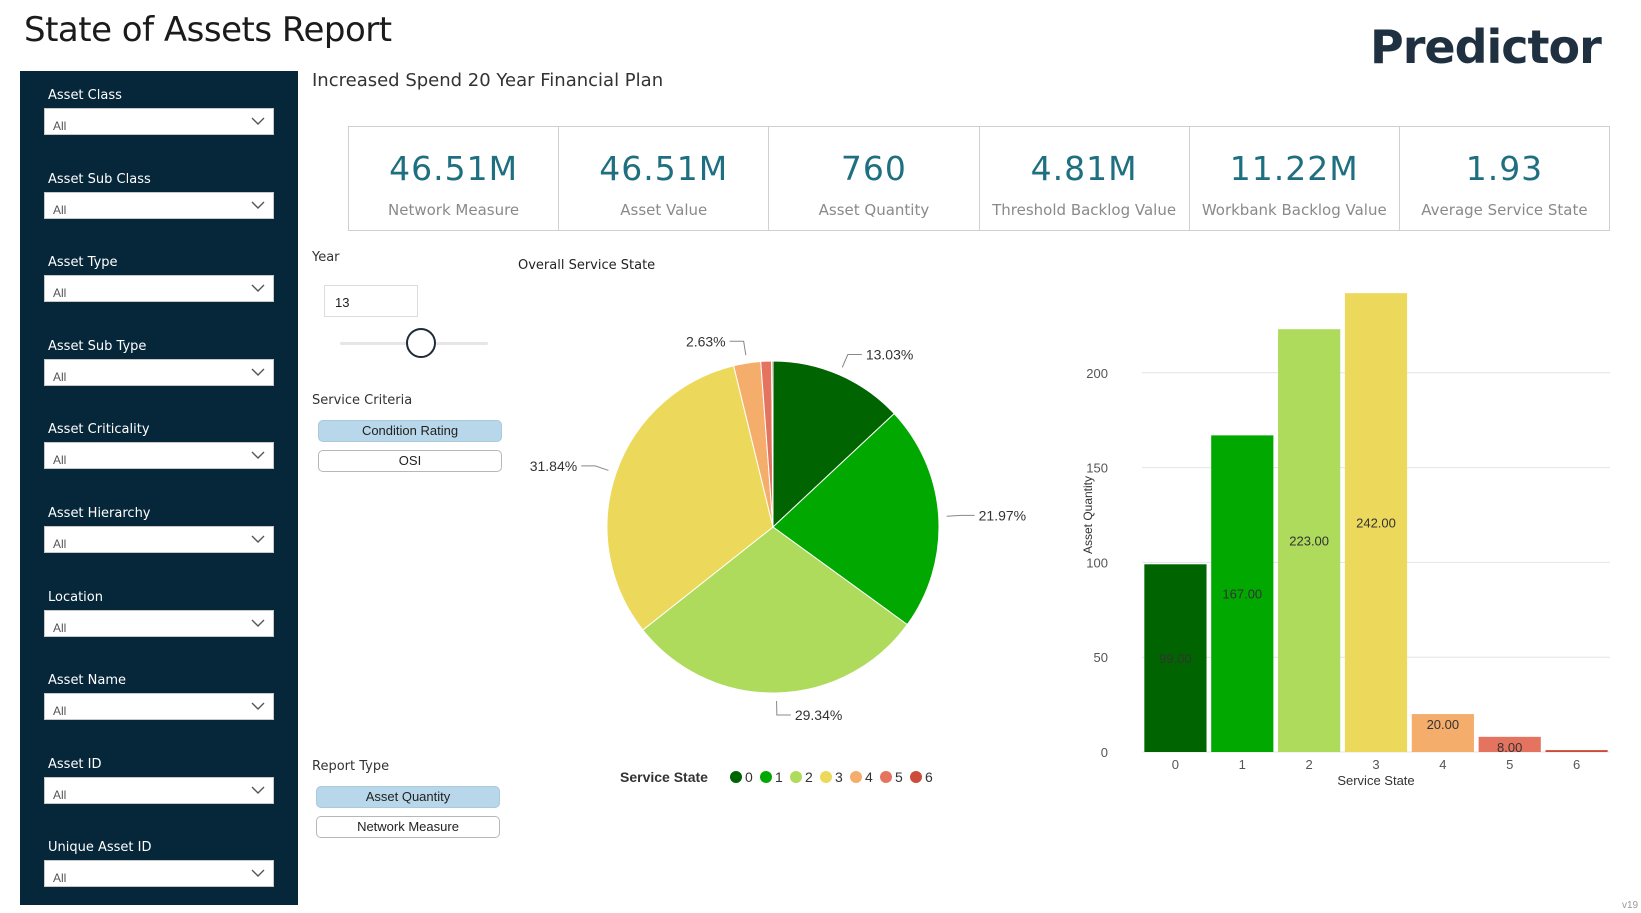 This screenshot has height=913, width=1641. Describe the element at coordinates (159, 456) in the screenshot. I see `filter-dropdown-4: All` at that location.